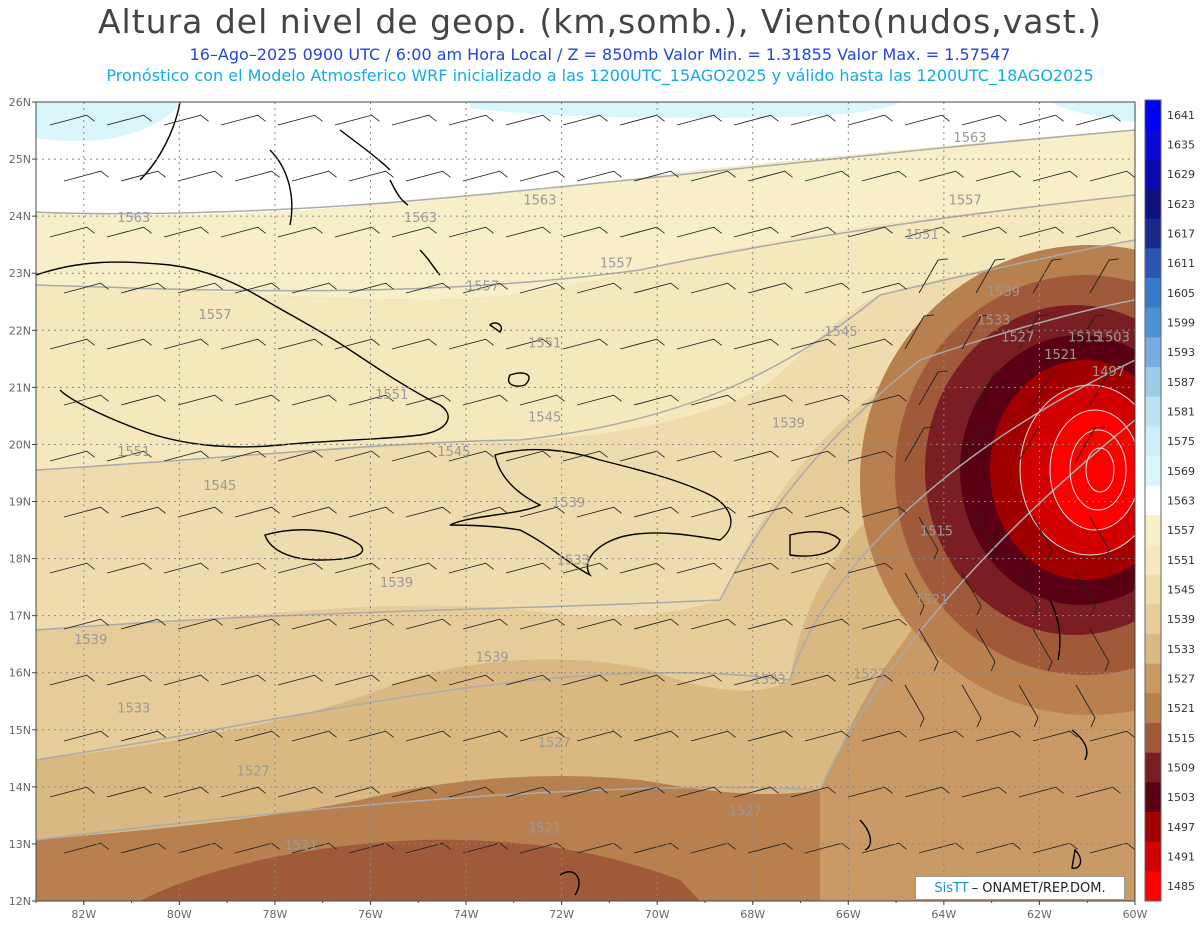 The height and width of the screenshot is (927, 1200). What do you see at coordinates (544, 343) in the screenshot?
I see `contour-label: 1551` at bounding box center [544, 343].